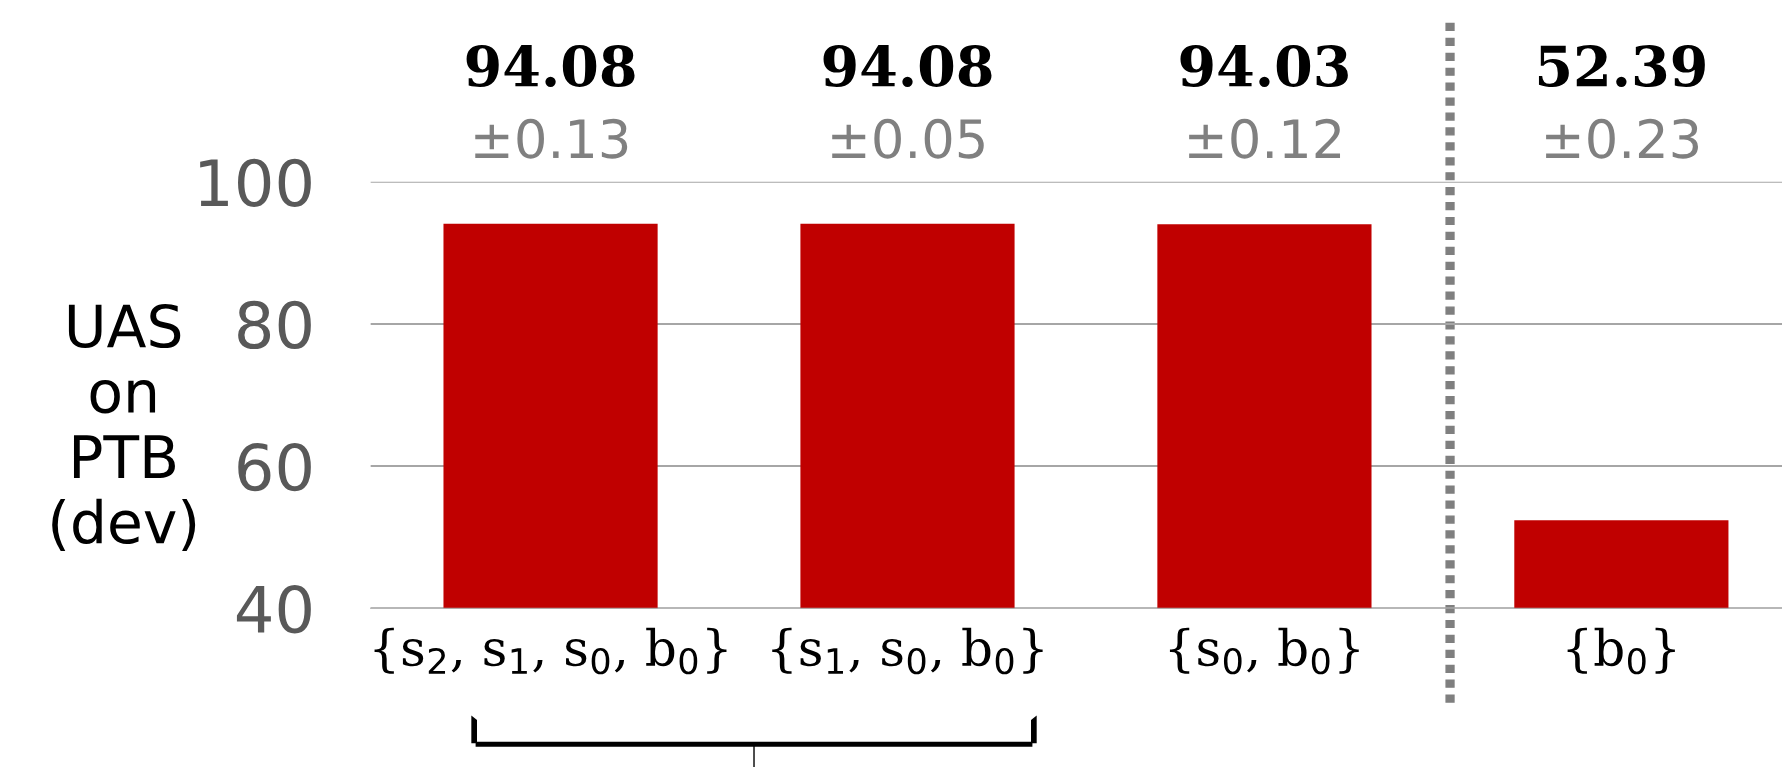  Describe the element at coordinates (1264, 651) in the screenshot. I see `x-tick-label: {s$_{0}$, b$_{0}$}` at that location.